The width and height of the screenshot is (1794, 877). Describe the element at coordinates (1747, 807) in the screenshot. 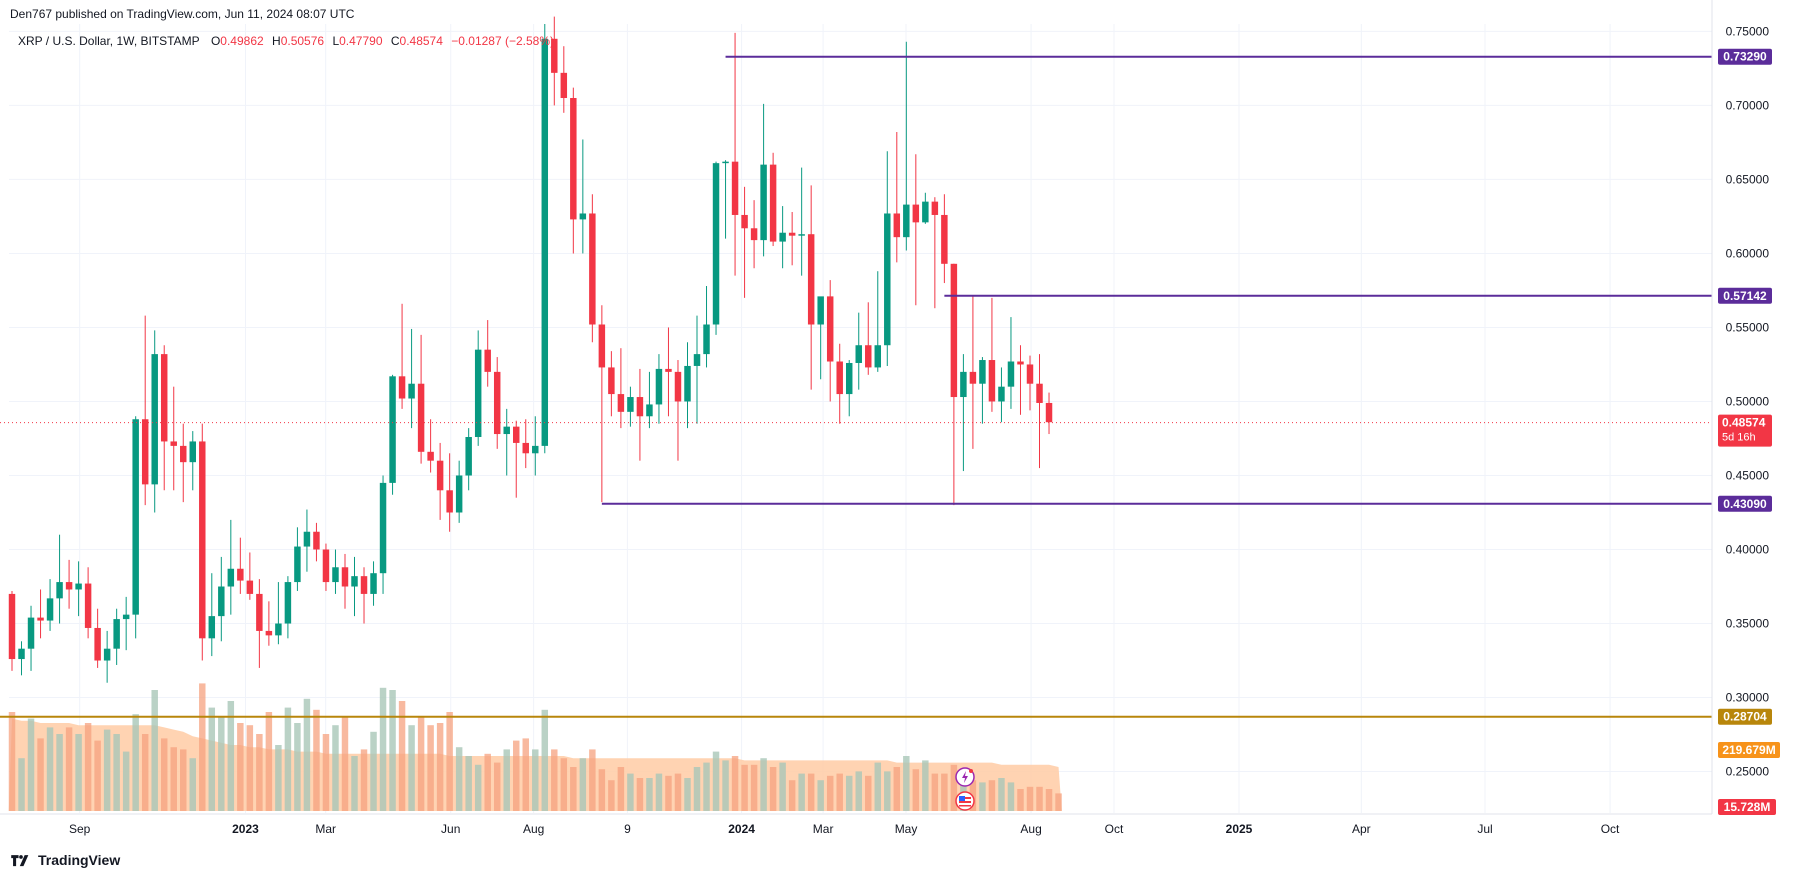

I see `volume-tag: 15.728M` at that location.